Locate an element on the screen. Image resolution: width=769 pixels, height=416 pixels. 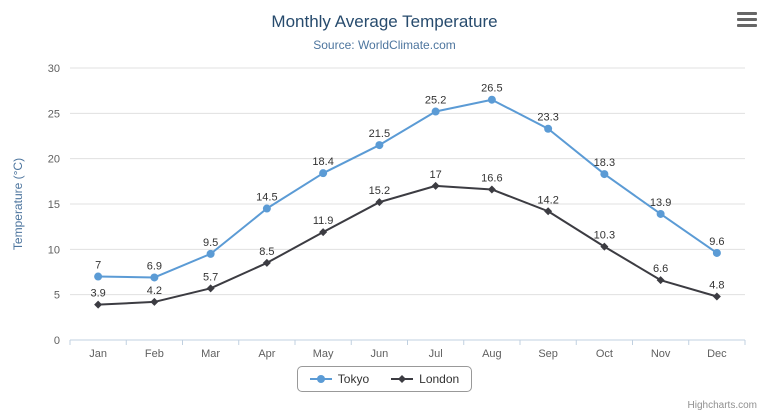
legend-item-tokyo: Tokyo is located at coordinates (339, 379).